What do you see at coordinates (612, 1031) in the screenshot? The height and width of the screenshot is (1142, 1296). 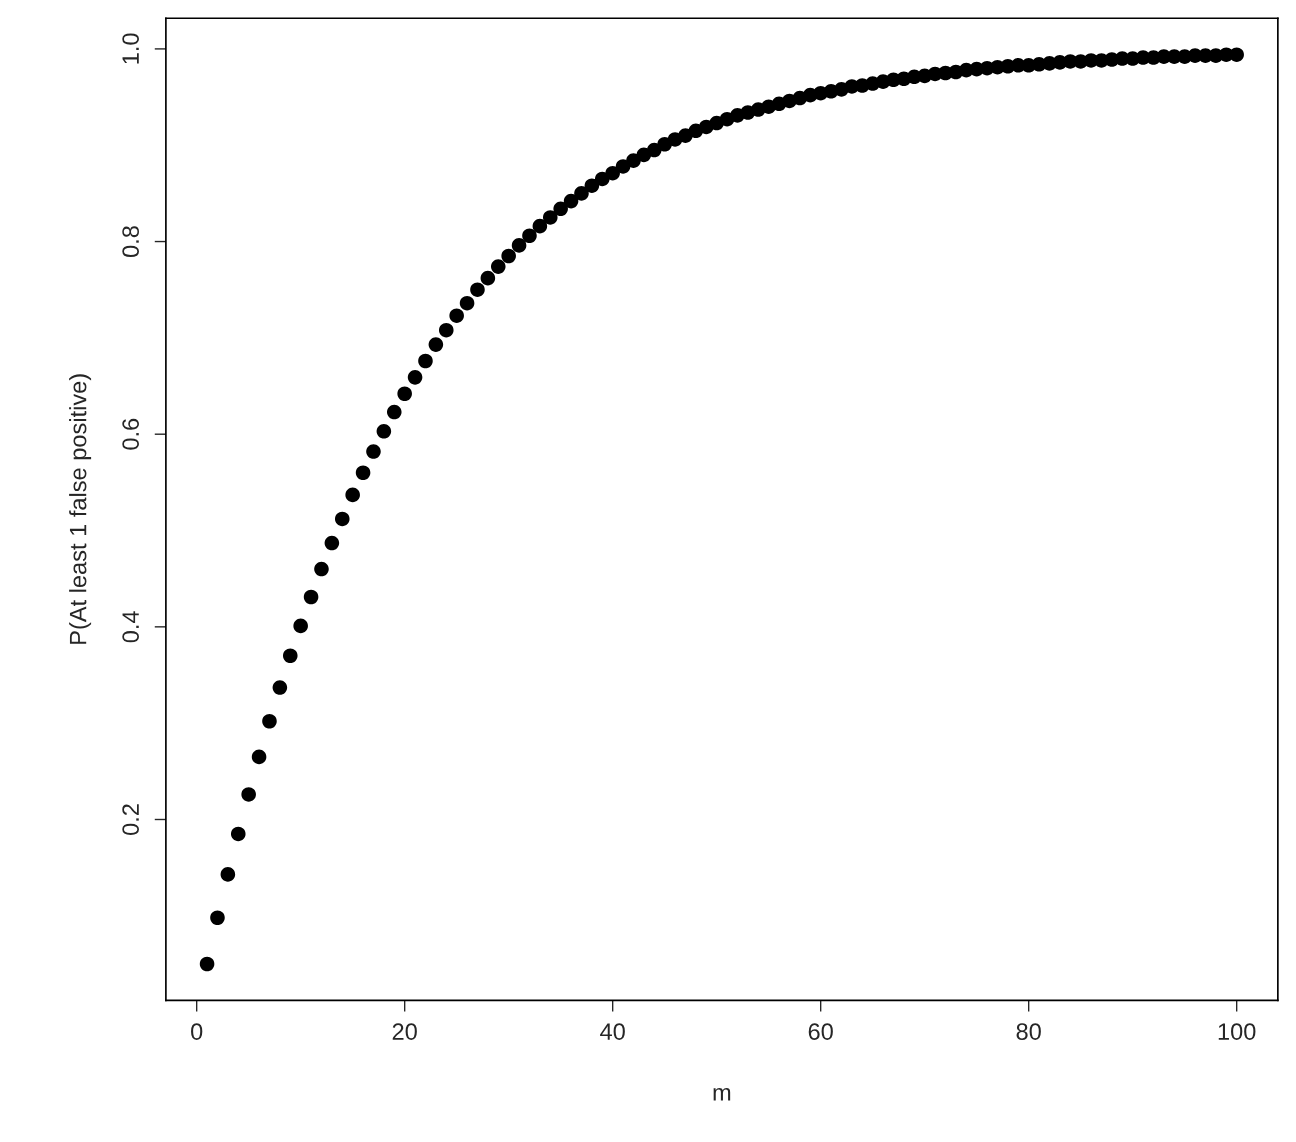 I see `x-tick-label: 40` at bounding box center [612, 1031].